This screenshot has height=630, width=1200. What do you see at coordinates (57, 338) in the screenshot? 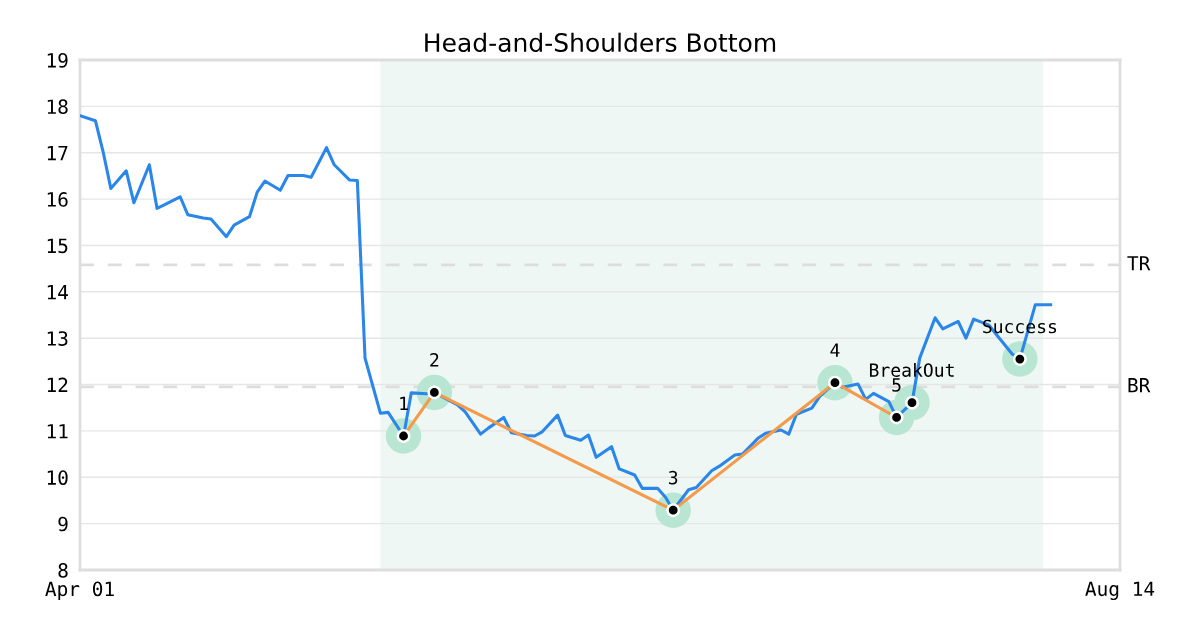
I see `y-tick-label: 13` at bounding box center [57, 338].